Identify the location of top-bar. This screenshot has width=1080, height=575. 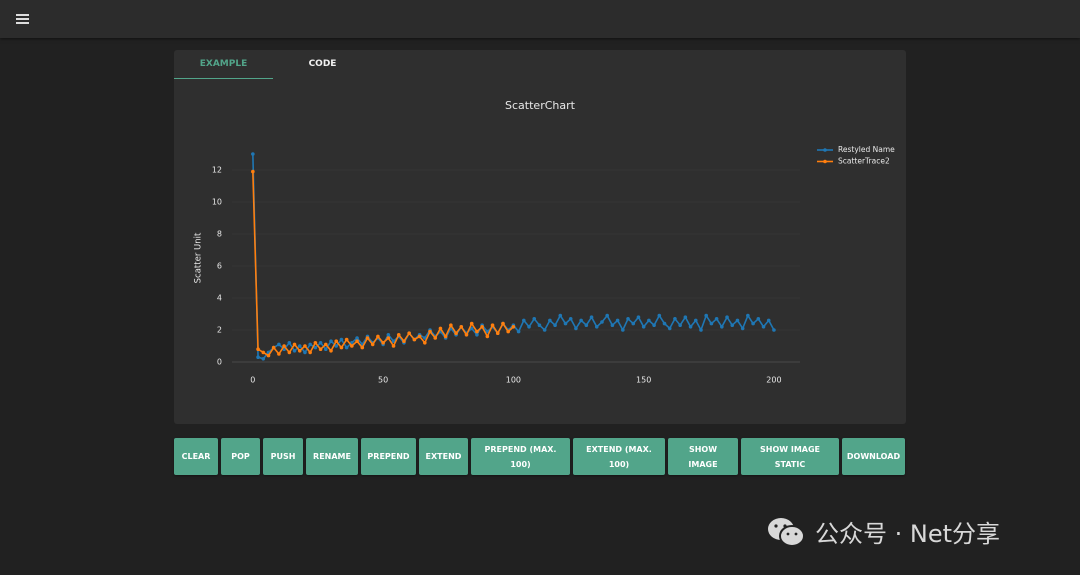
(540, 19).